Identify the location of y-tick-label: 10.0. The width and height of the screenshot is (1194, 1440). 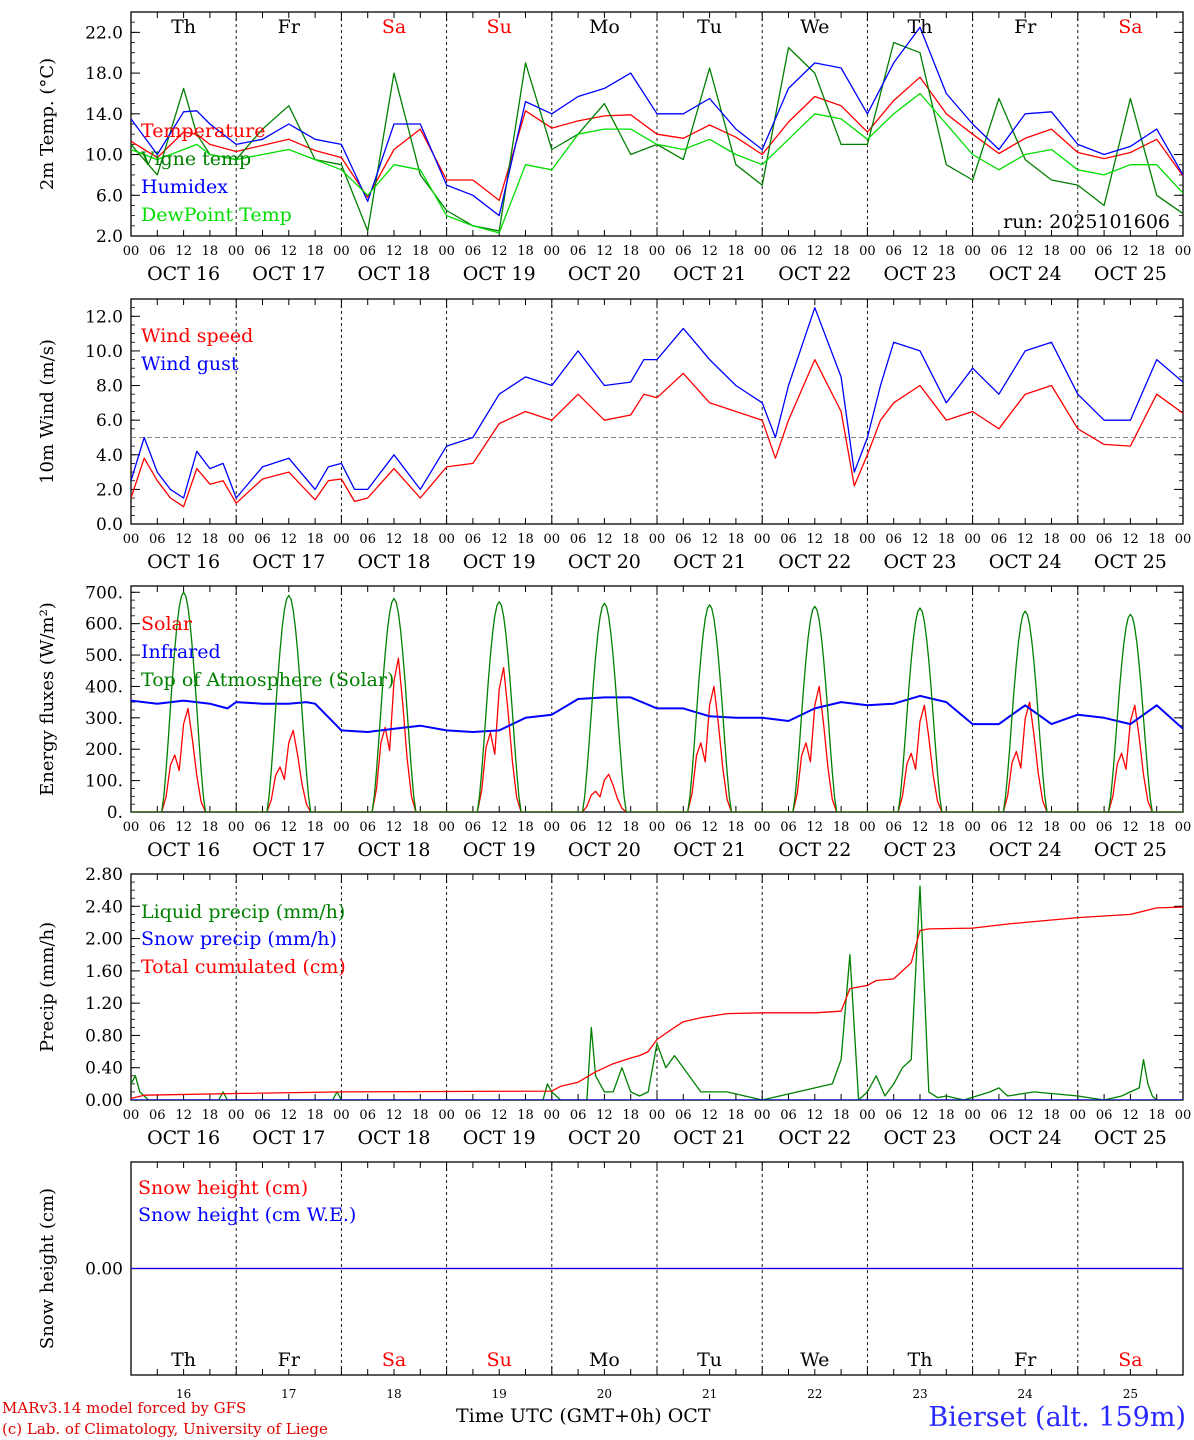
(104, 352).